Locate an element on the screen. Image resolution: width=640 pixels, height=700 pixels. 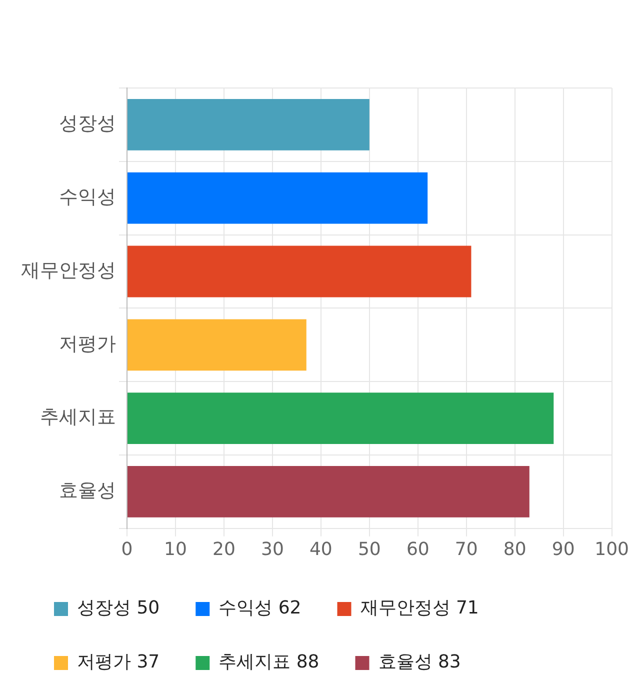
y-tick-label: 추세지표 is located at coordinates (78, 417).